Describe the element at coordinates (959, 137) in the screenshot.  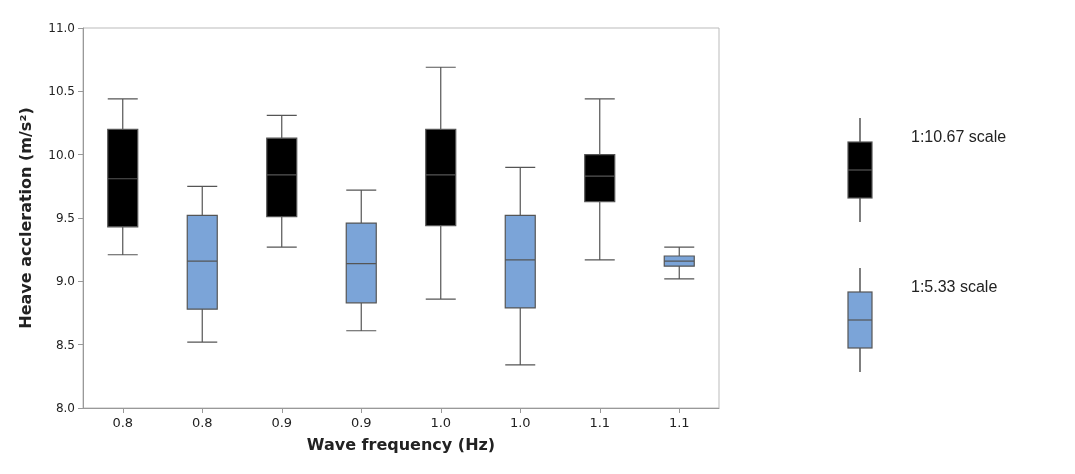
I see `text: 1:10.67 scale` at that location.